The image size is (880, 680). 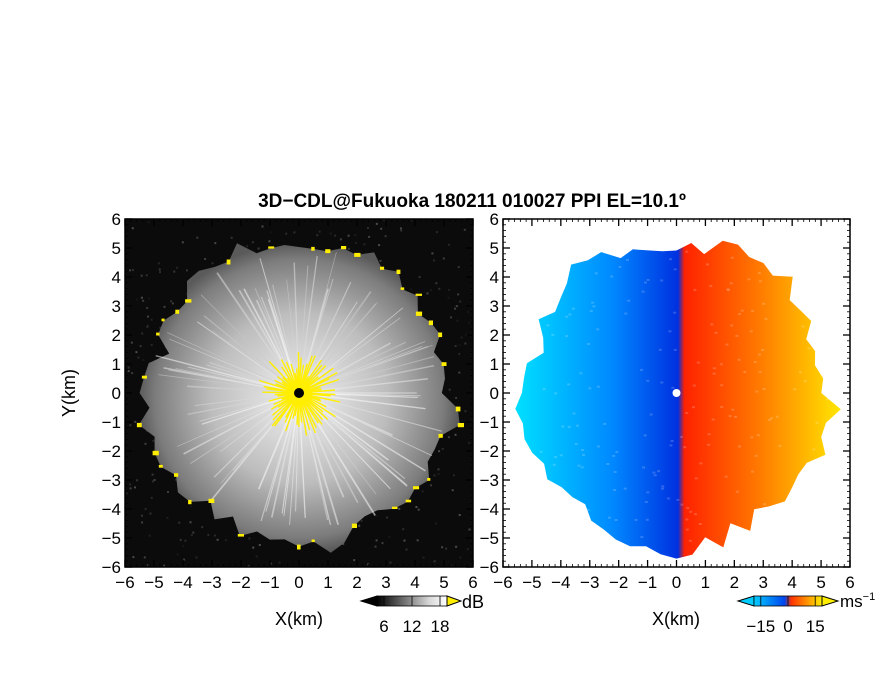 What do you see at coordinates (647, 582) in the screenshot?
I see `velocity-xtick-label: −1` at bounding box center [647, 582].